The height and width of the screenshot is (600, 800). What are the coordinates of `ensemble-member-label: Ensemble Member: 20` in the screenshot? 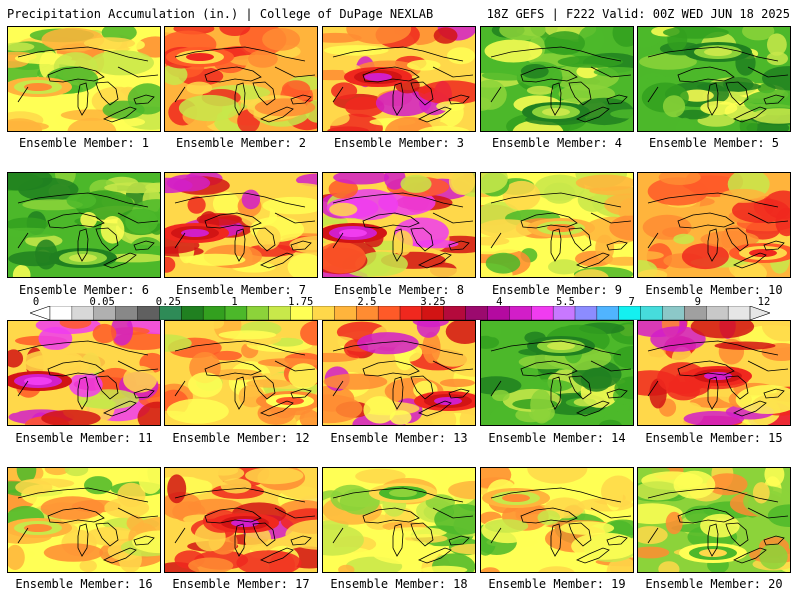 It's located at (714, 584).